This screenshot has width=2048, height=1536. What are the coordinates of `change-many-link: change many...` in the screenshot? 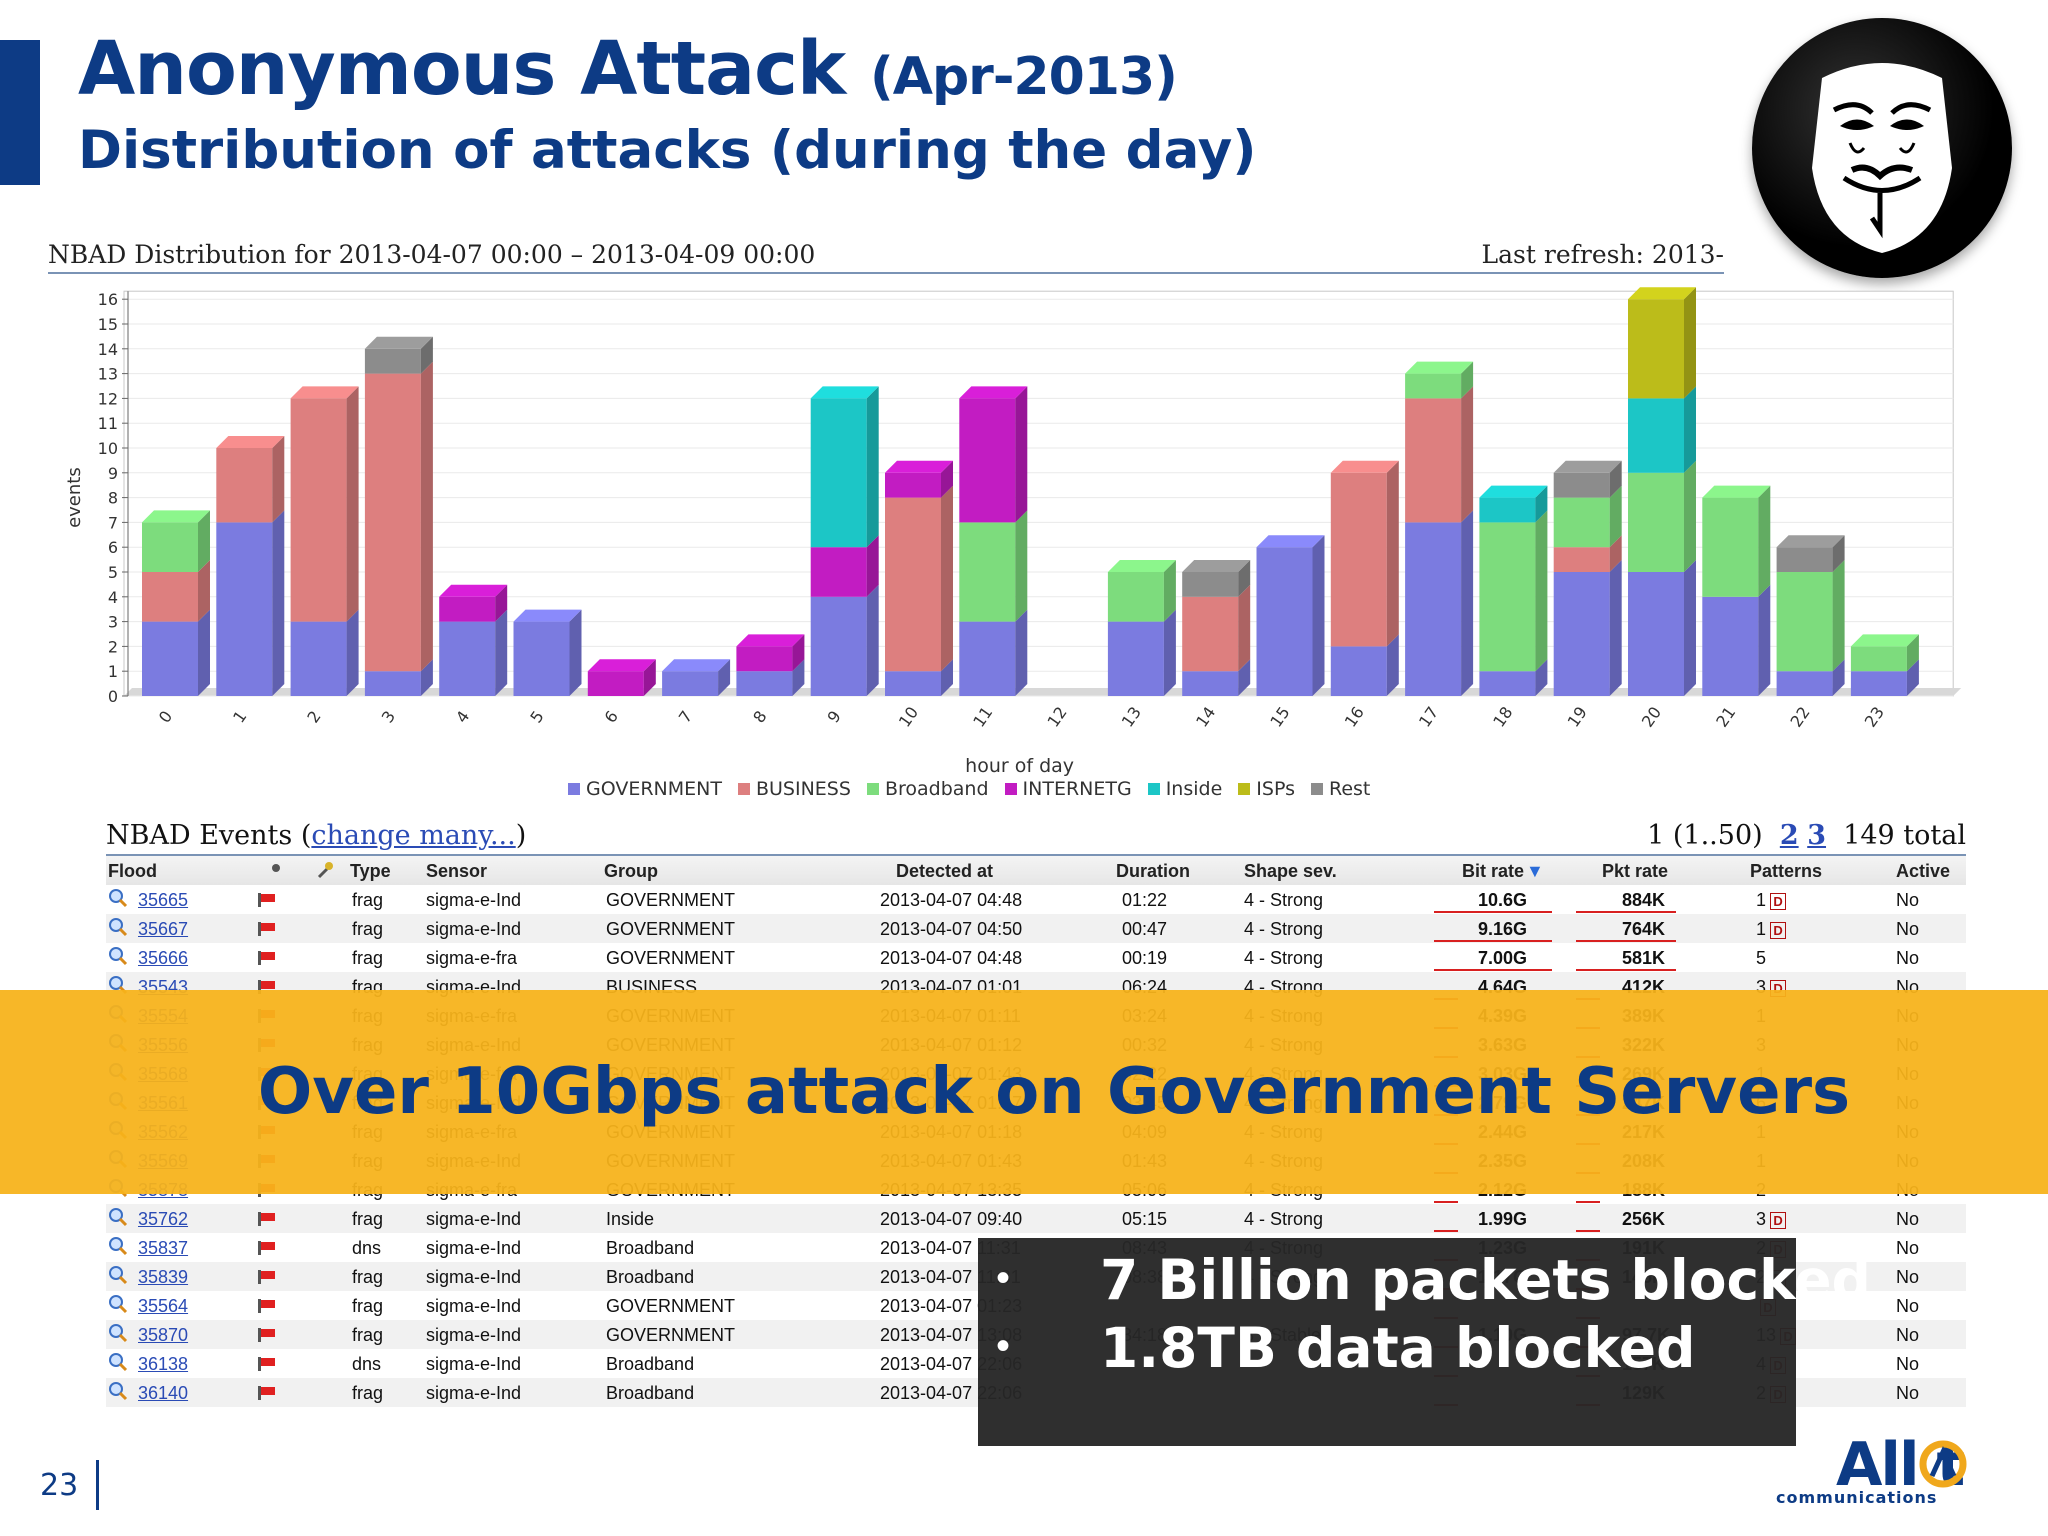 It's located at (413, 835).